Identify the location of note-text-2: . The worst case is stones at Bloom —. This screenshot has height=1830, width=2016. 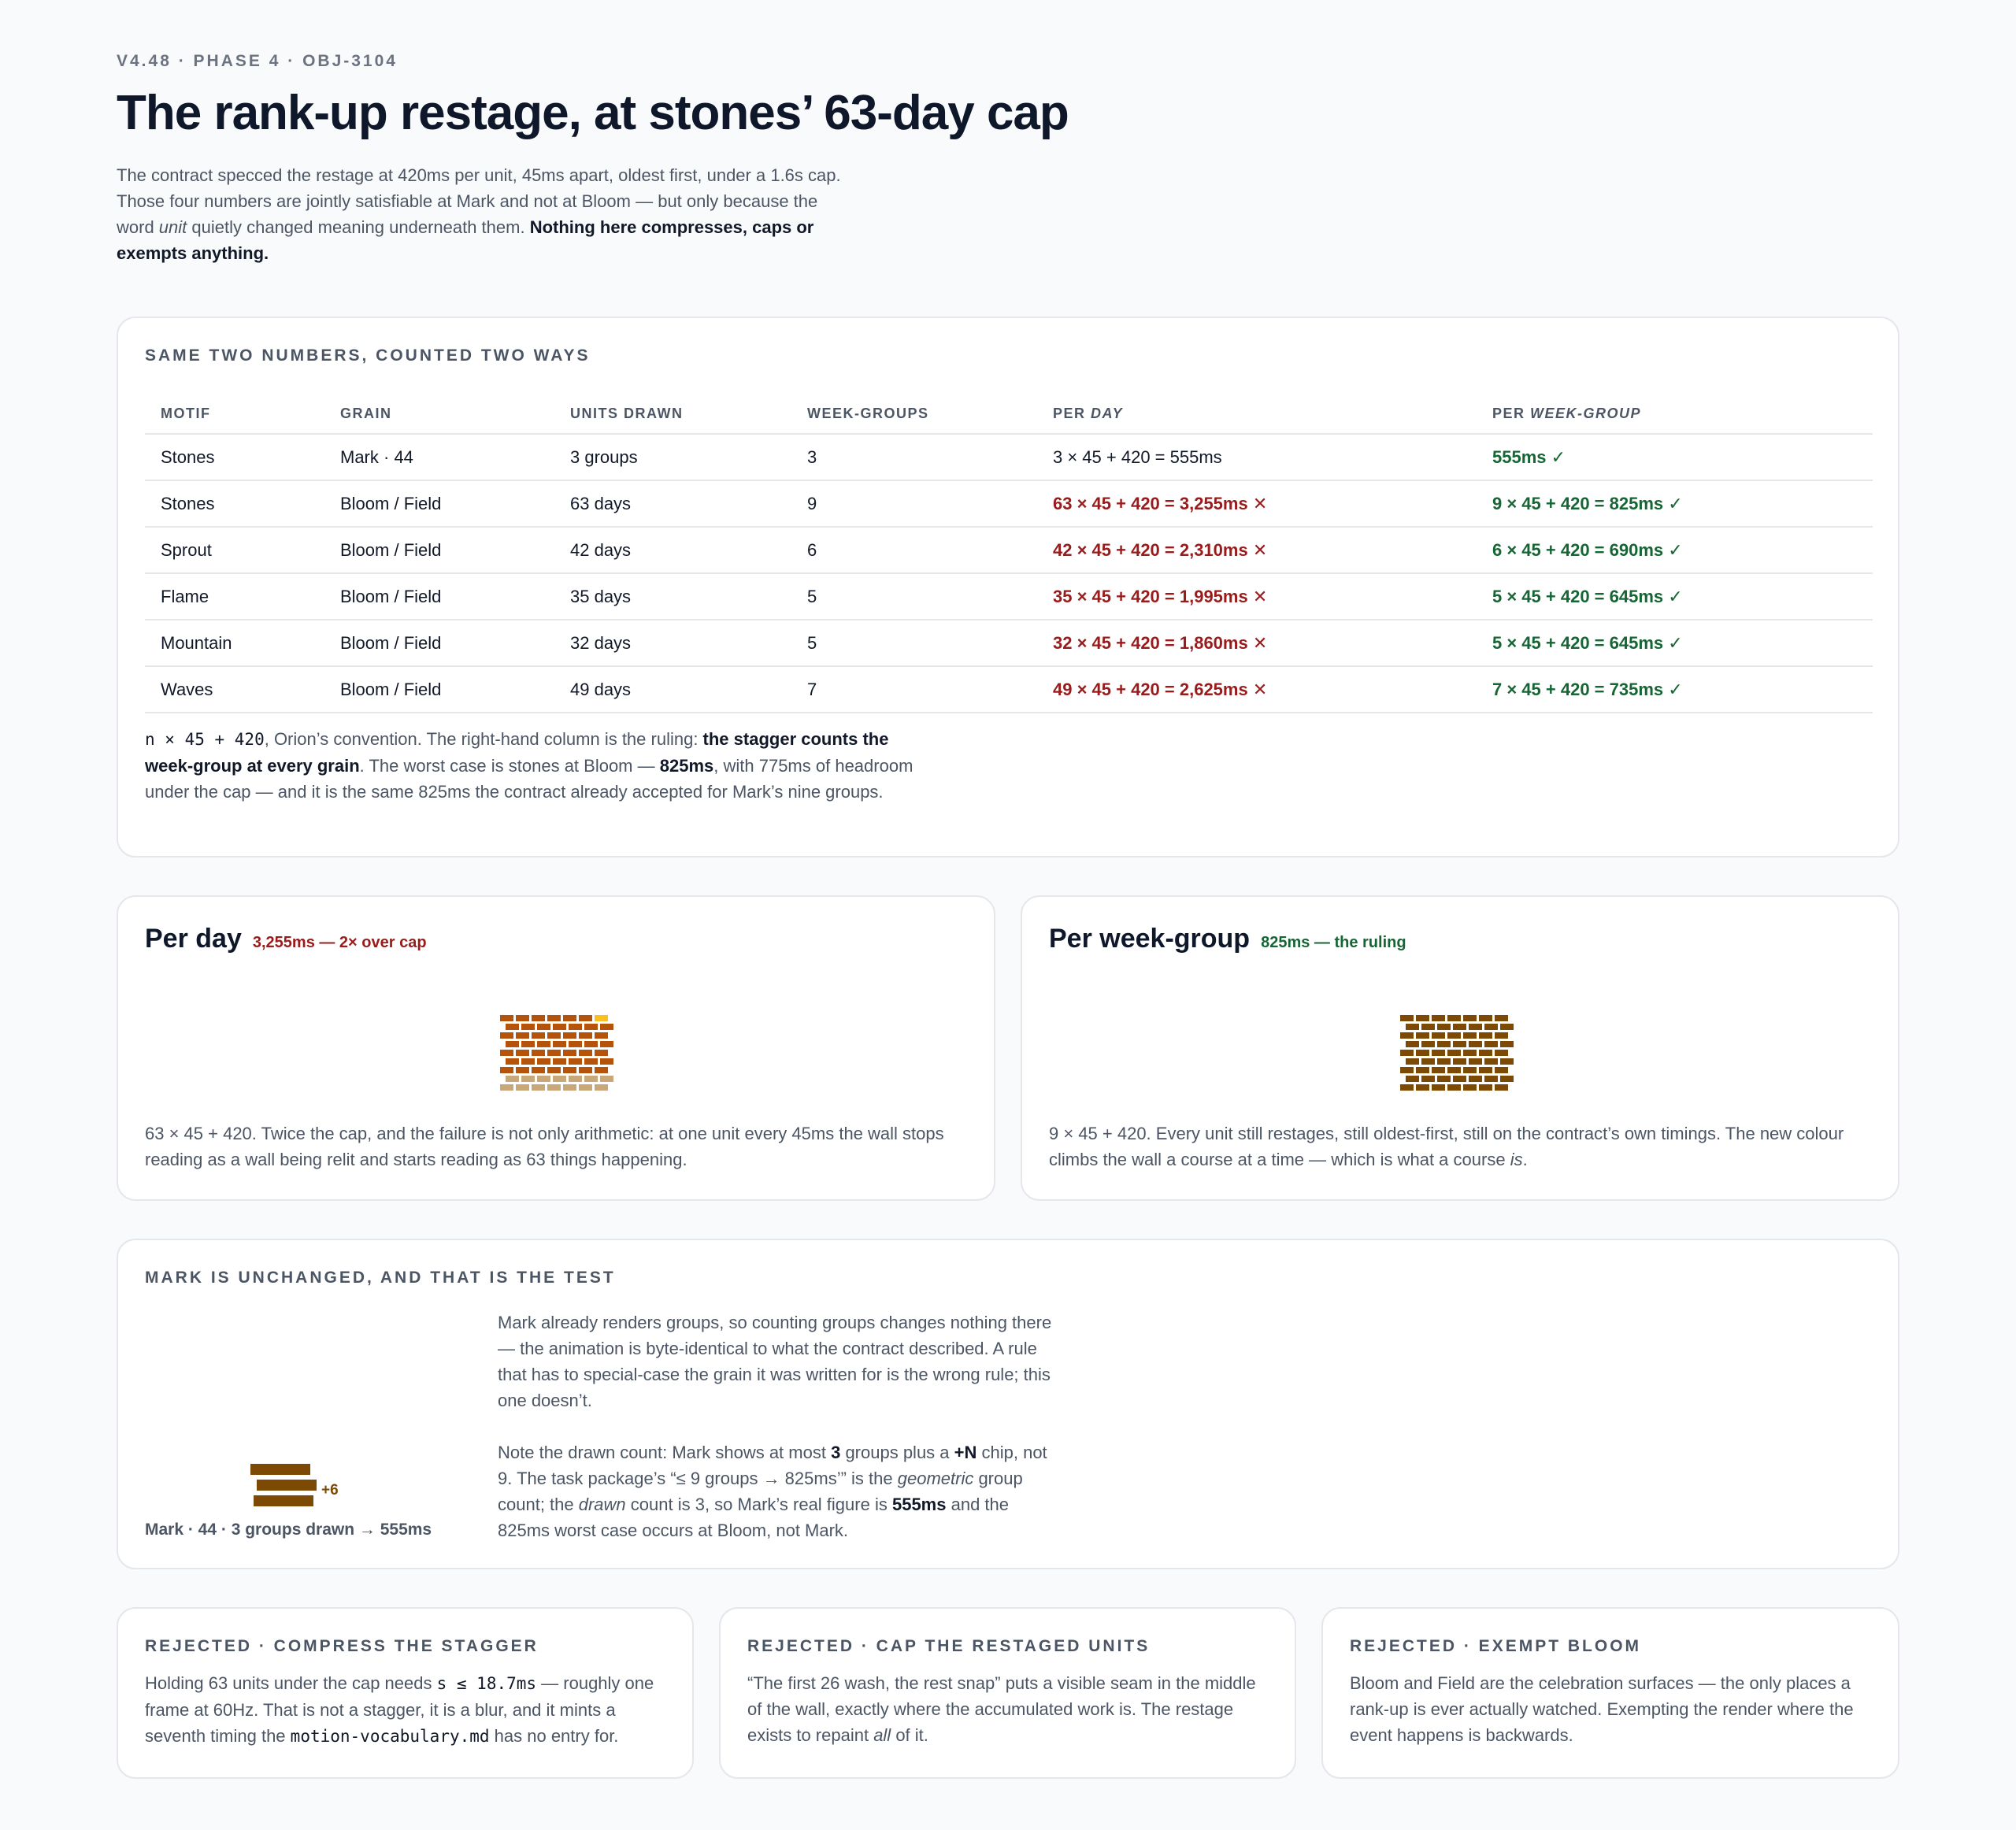
(509, 766).